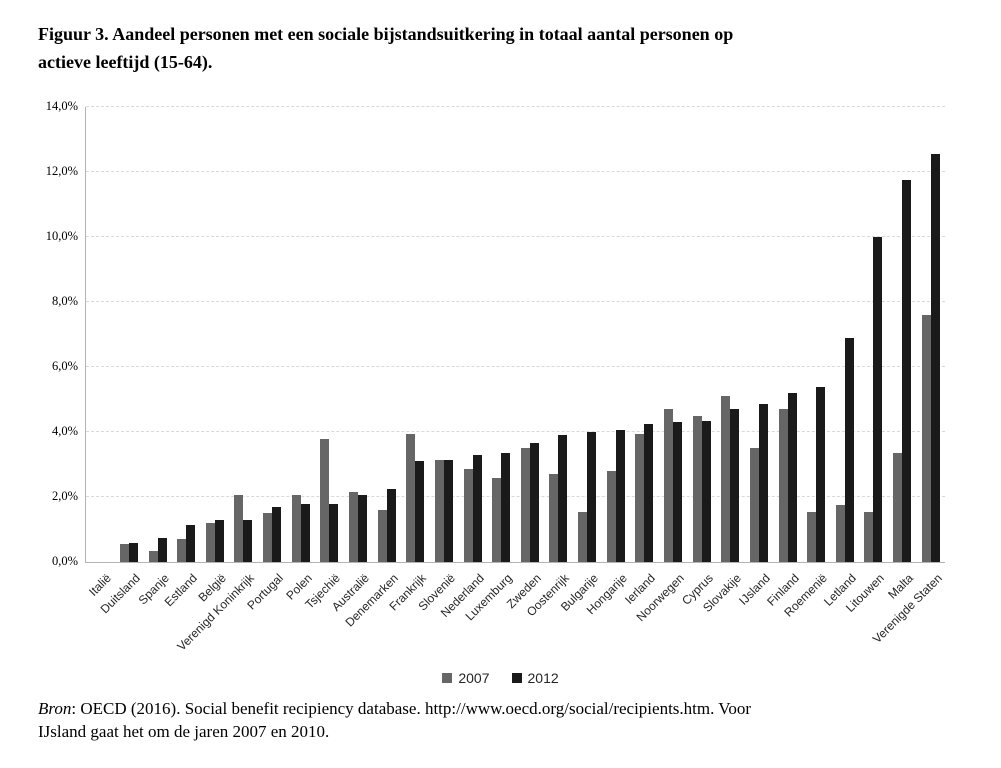 This screenshot has width=1001, height=768. Describe the element at coordinates (61, 171) in the screenshot. I see `y-axis-tick-label: 12,0%` at that location.